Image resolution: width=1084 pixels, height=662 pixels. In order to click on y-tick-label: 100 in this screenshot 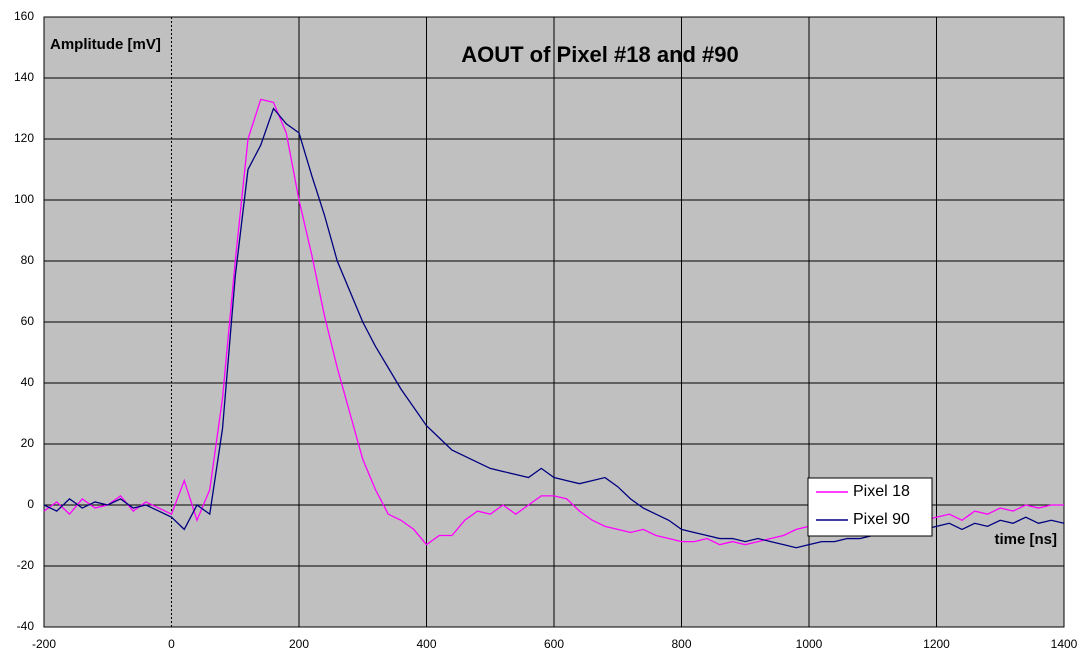, I will do `click(24, 199)`.